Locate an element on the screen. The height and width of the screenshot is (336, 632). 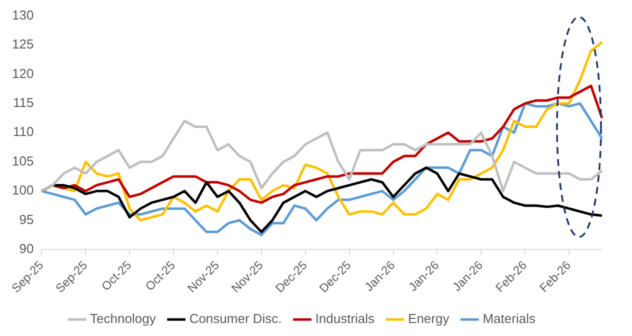
legend-label: Industrials is located at coordinates (345, 318).